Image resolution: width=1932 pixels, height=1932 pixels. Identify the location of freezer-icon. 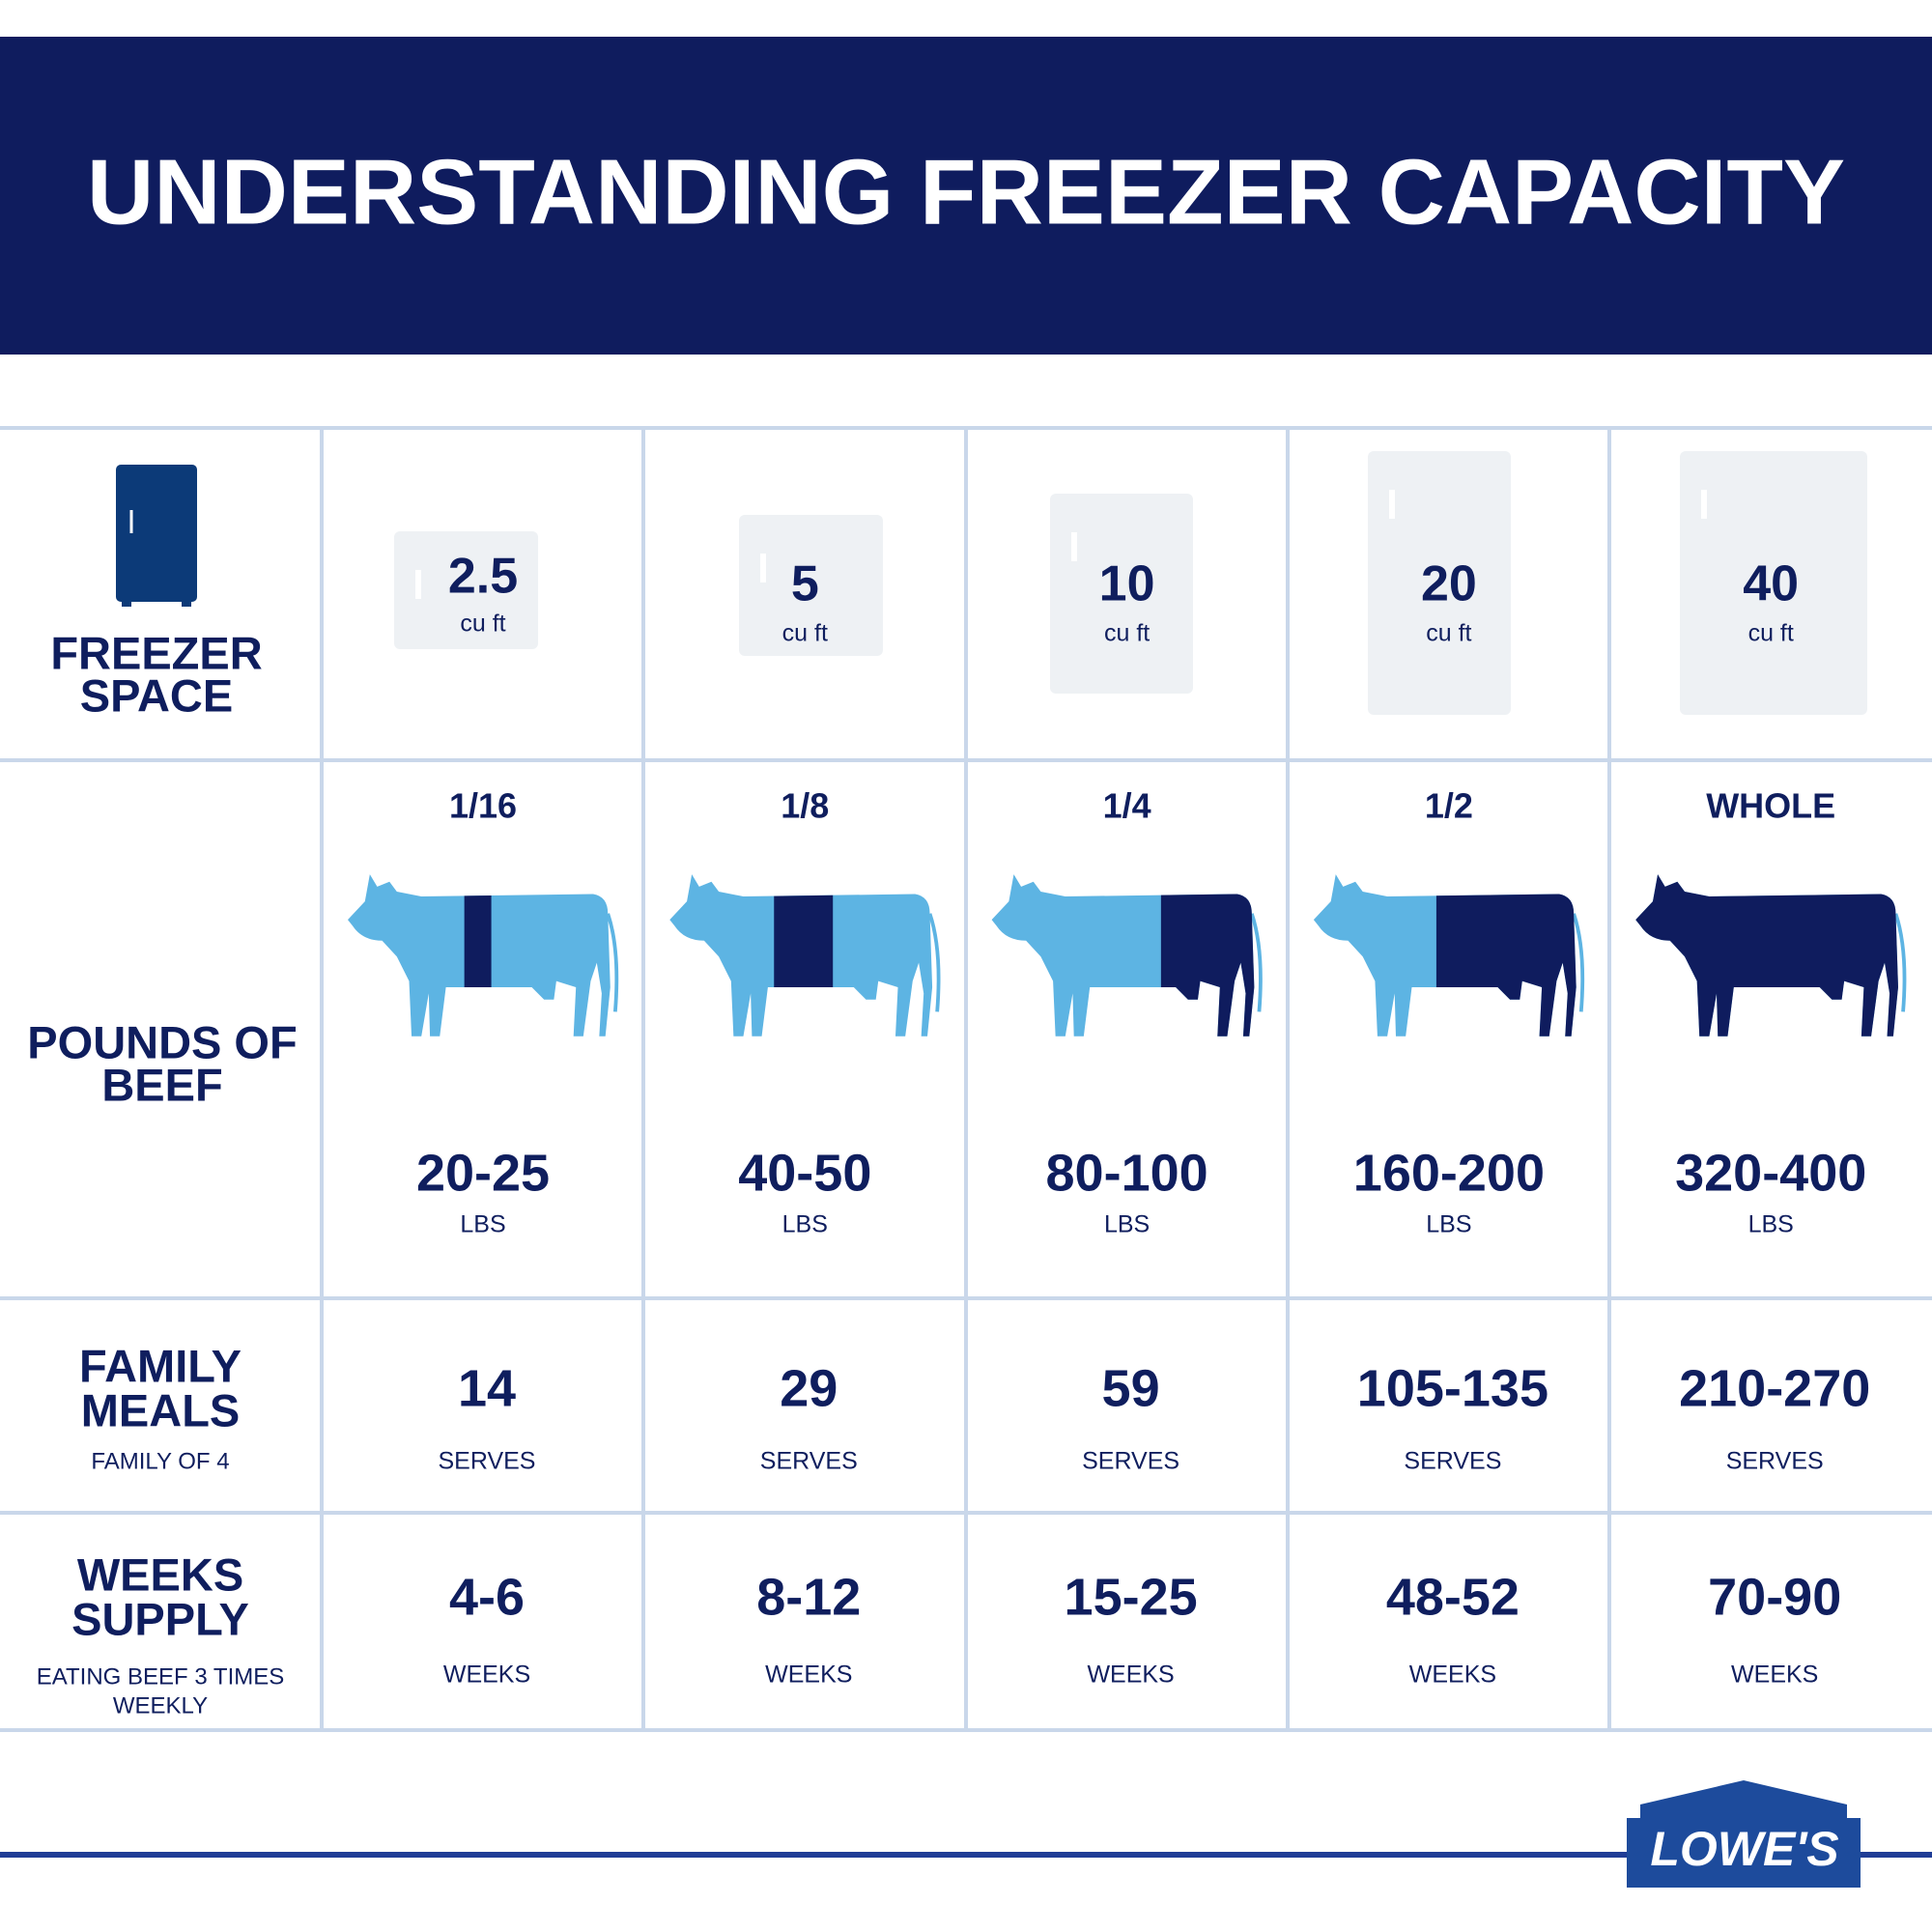
(156, 536).